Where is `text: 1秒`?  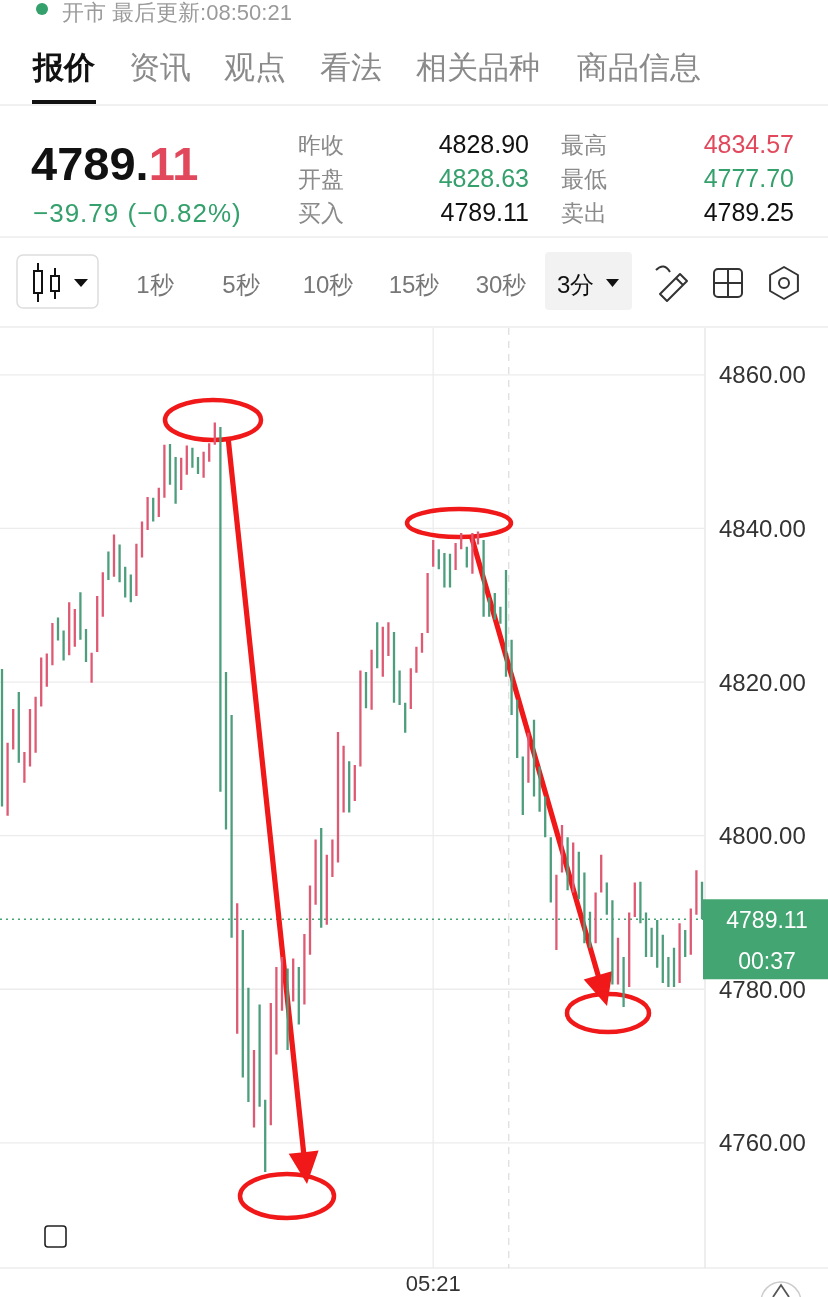 text: 1秒 is located at coordinates (155, 284).